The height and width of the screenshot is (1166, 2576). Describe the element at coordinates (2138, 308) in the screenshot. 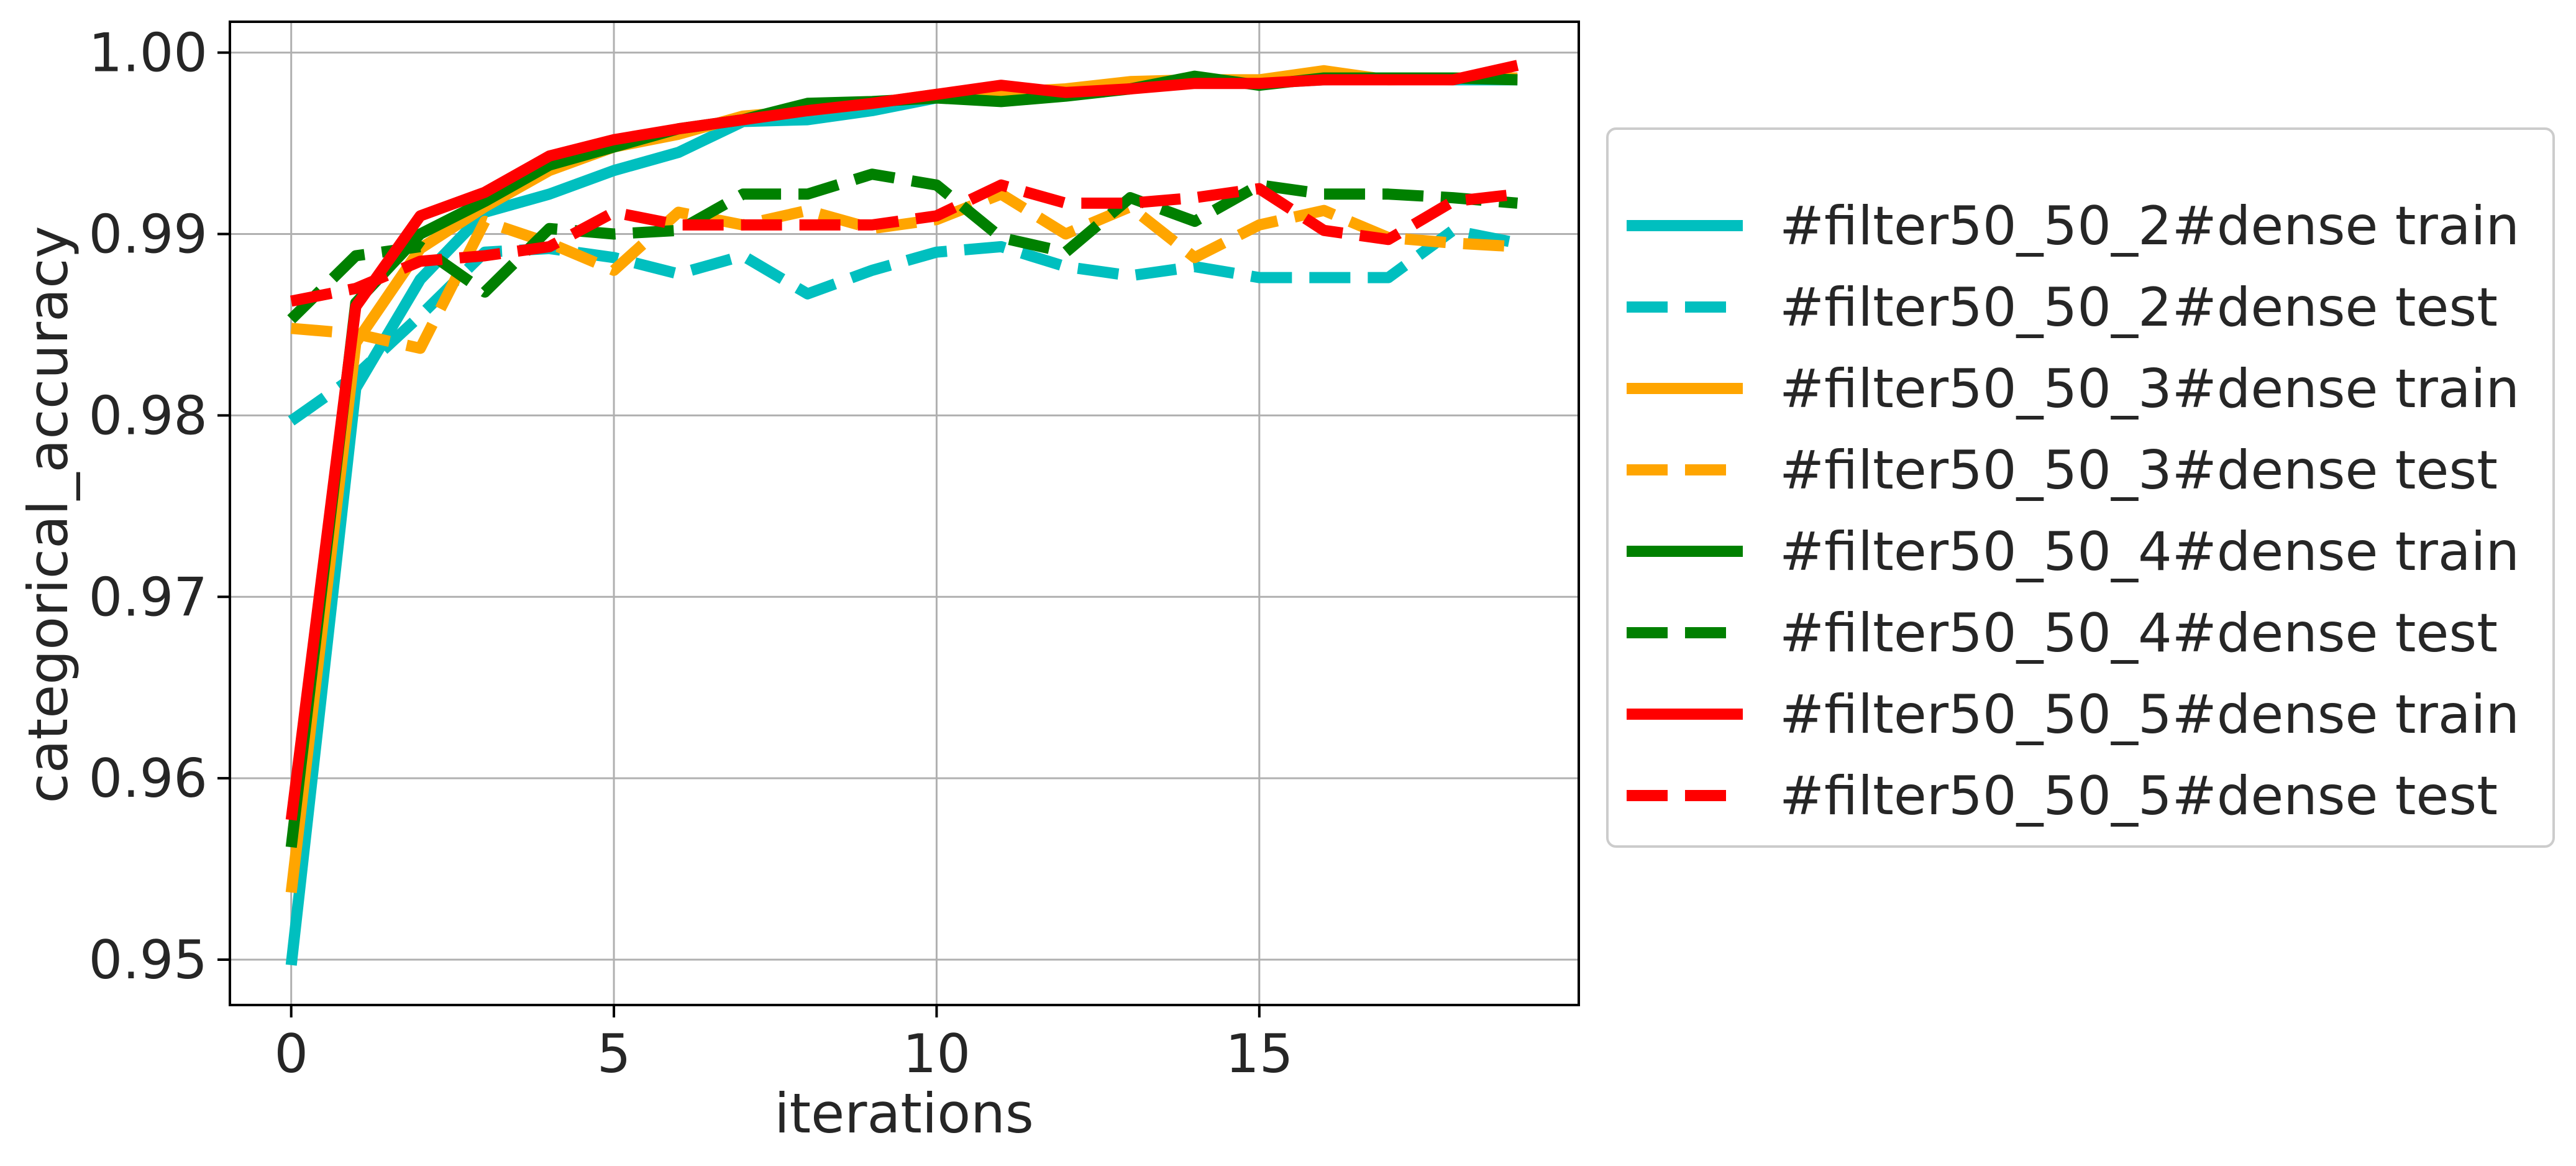

I see `legend-label-2: #filter50_50_2#dense test` at that location.